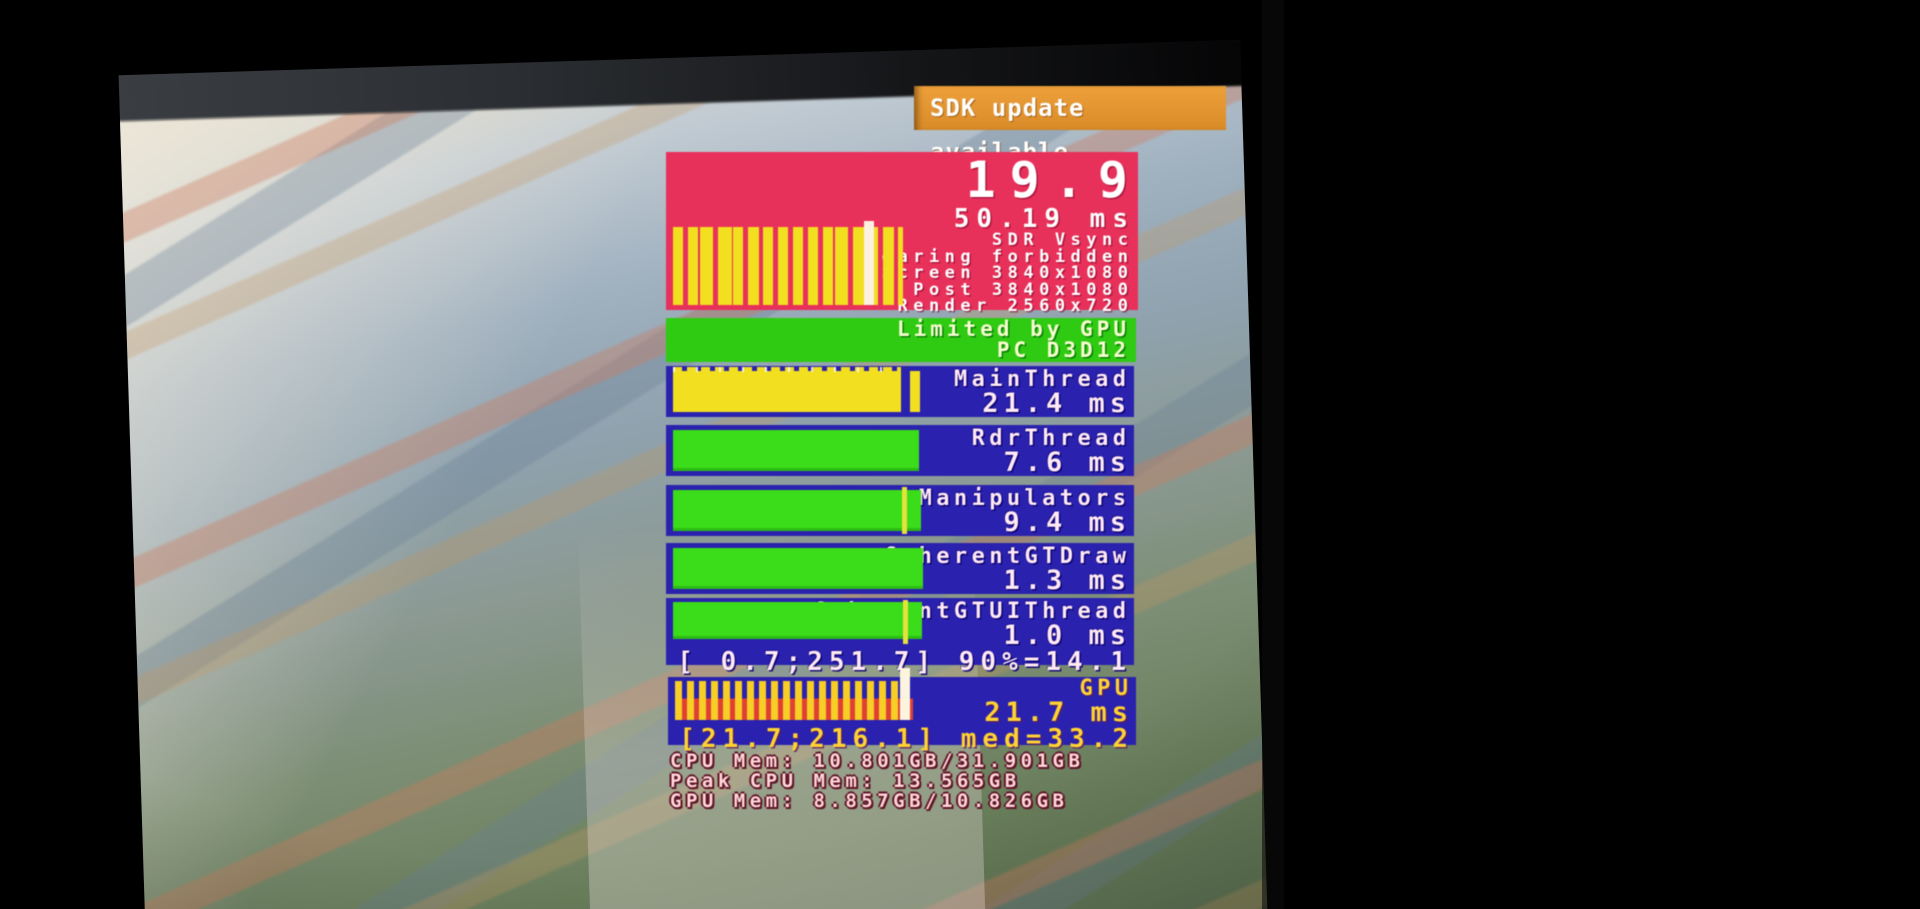  Describe the element at coordinates (1013, 329) in the screenshot. I see `limiter-text: Limited by GPU` at that location.